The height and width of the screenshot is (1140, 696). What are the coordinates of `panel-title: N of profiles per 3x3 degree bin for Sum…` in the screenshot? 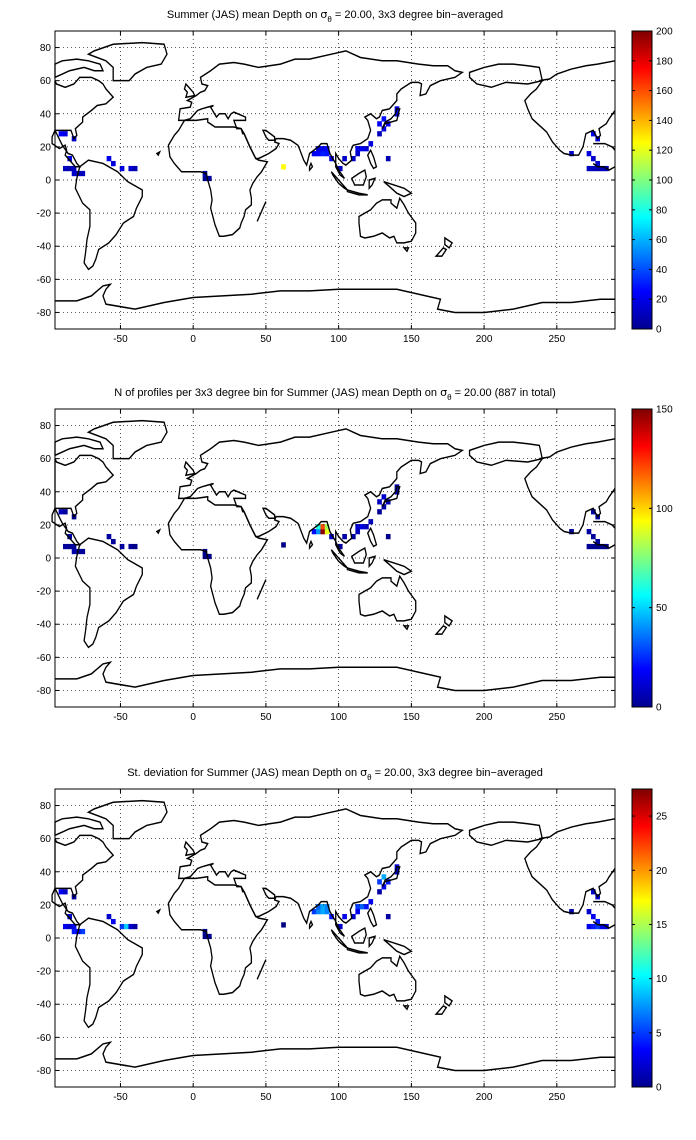 It's located at (335, 394).